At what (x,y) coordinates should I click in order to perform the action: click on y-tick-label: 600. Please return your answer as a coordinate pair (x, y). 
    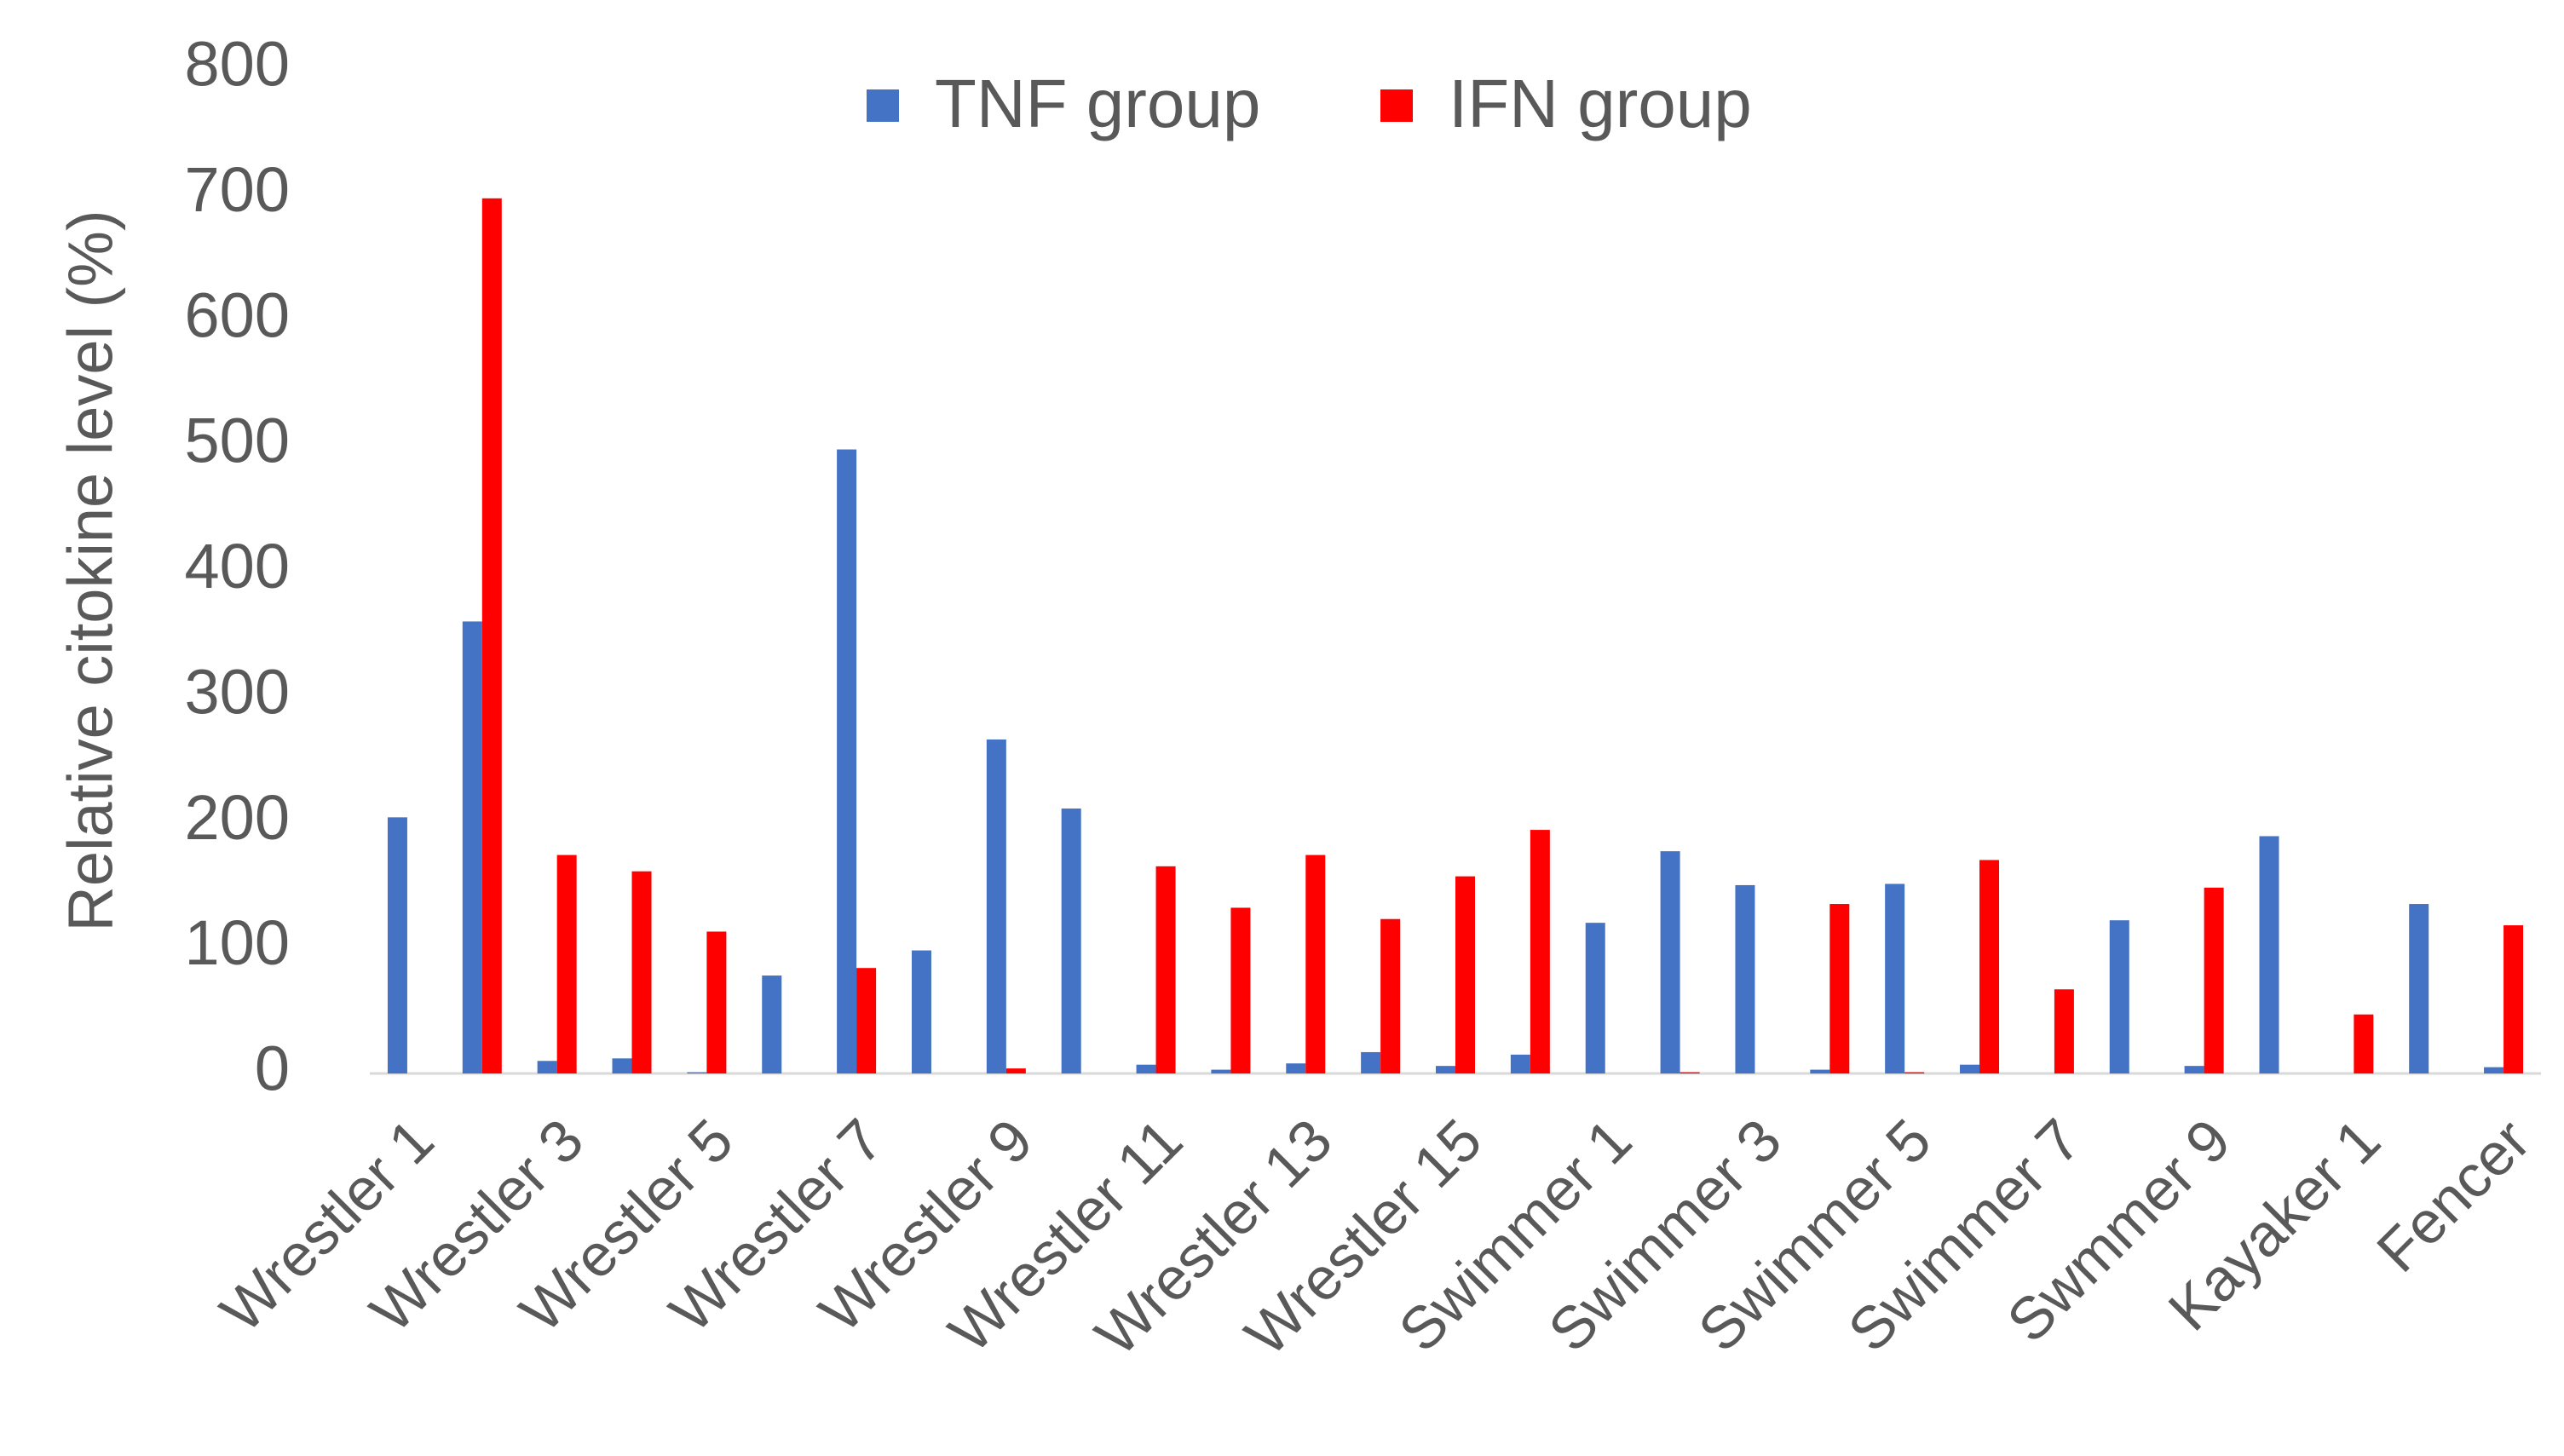
    Looking at the image, I should click on (237, 314).